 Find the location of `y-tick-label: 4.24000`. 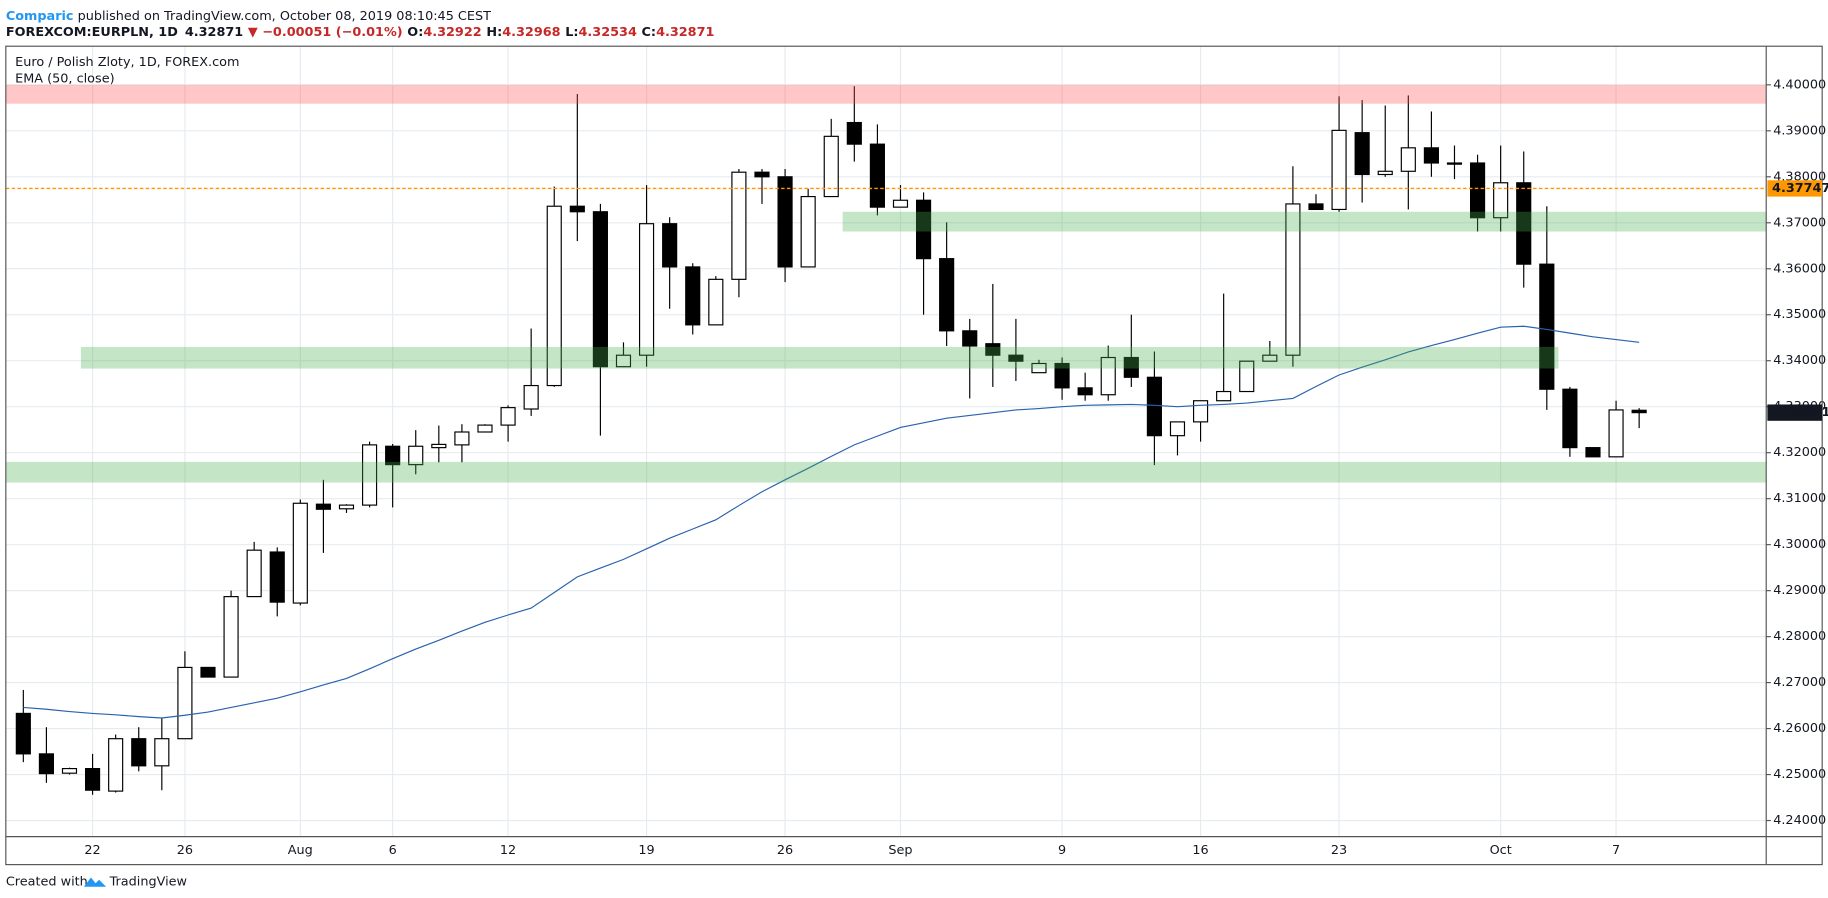

y-tick-label: 4.24000 is located at coordinates (1799, 820).